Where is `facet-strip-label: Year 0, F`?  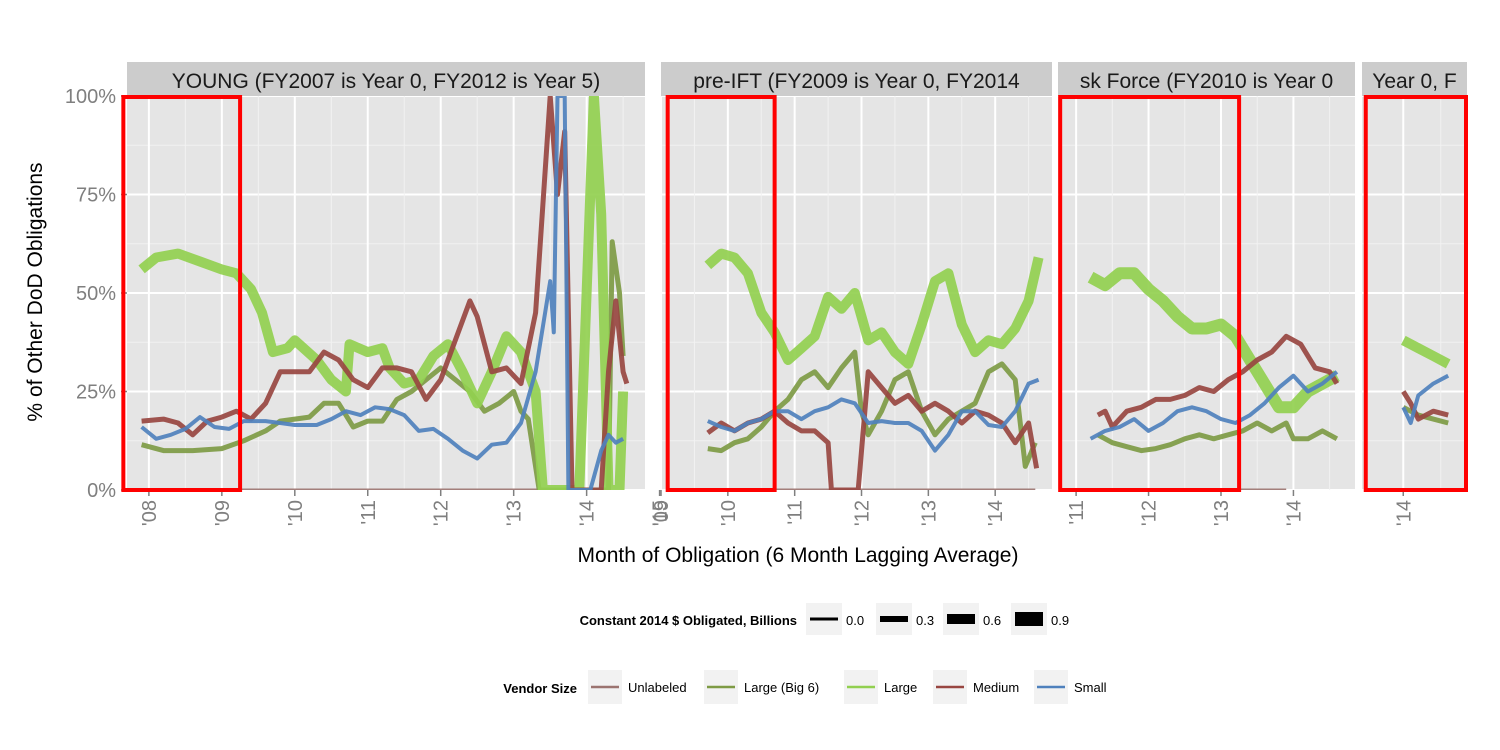
facet-strip-label: Year 0, F is located at coordinates (1414, 81).